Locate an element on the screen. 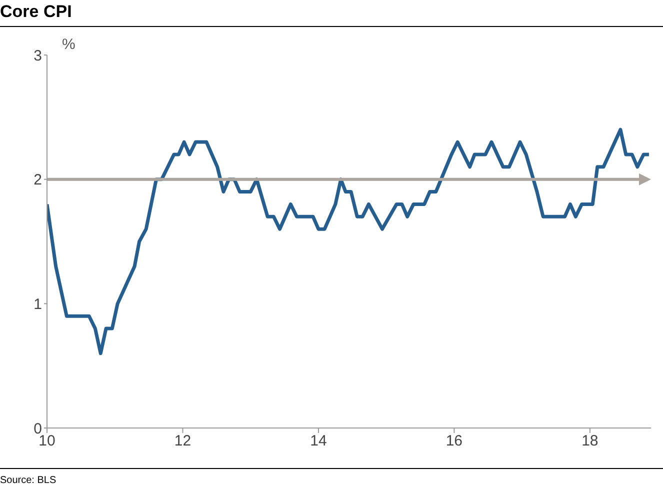 The image size is (663, 492). y-axis-title: % is located at coordinates (69, 44).